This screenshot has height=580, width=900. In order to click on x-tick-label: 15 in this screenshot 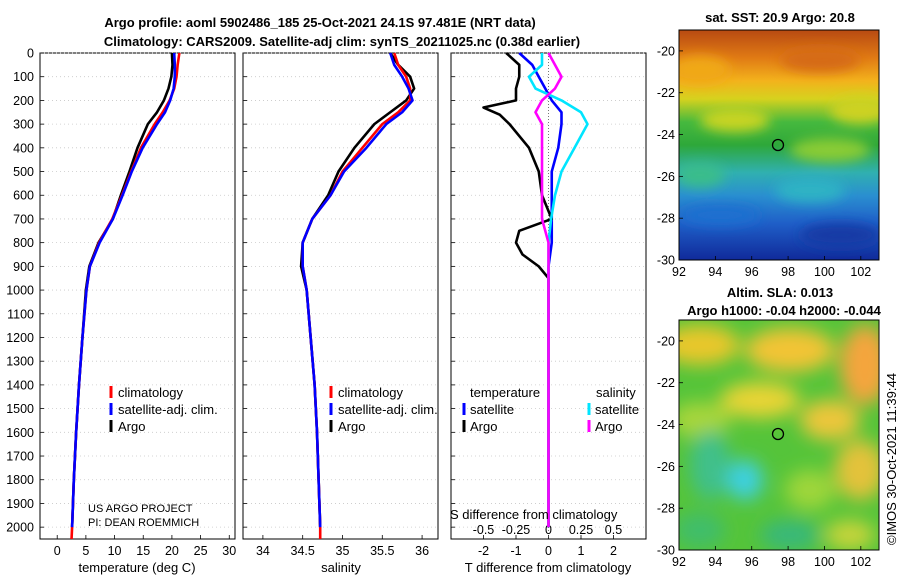, I will do `click(143, 551)`.